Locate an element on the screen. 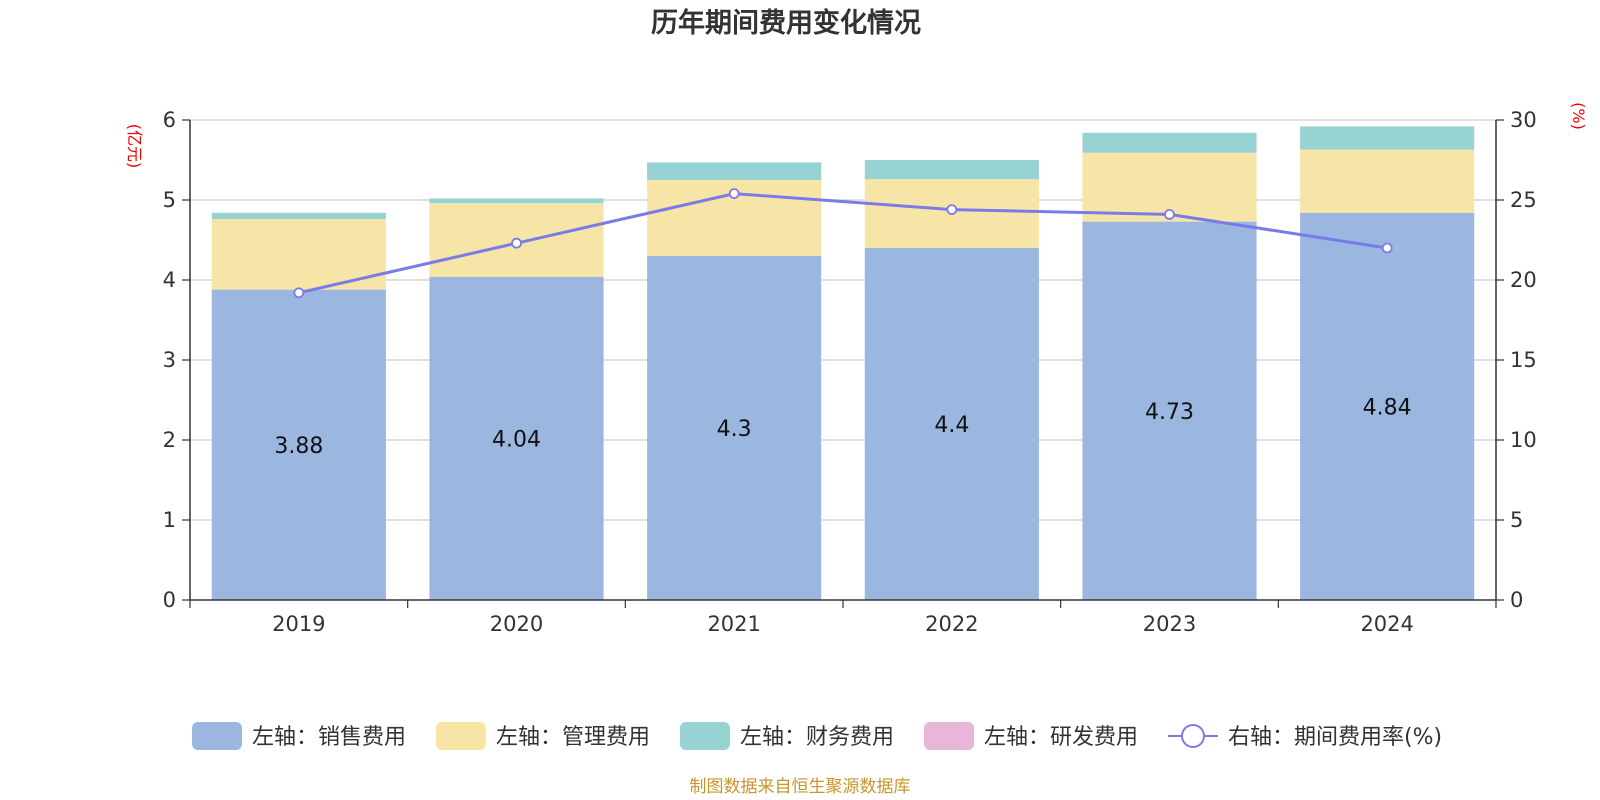 Image resolution: width=1600 pixels, height=800 pixels. legend-label: 右轴：期间费用率(%) is located at coordinates (1335, 737).